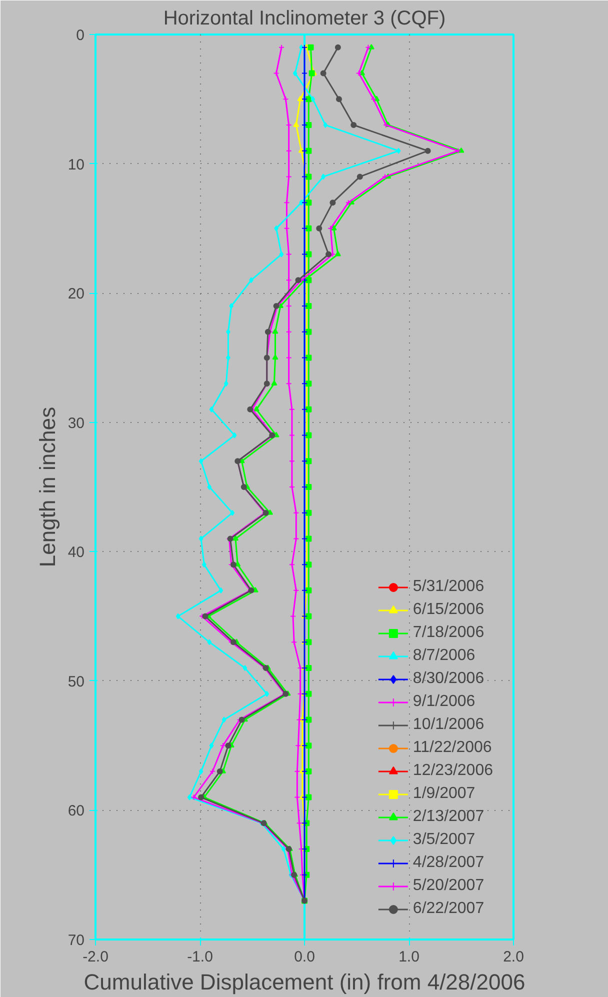 The height and width of the screenshot is (997, 608). Describe the element at coordinates (76, 681) in the screenshot. I see `y-tick-label: 50` at that location.